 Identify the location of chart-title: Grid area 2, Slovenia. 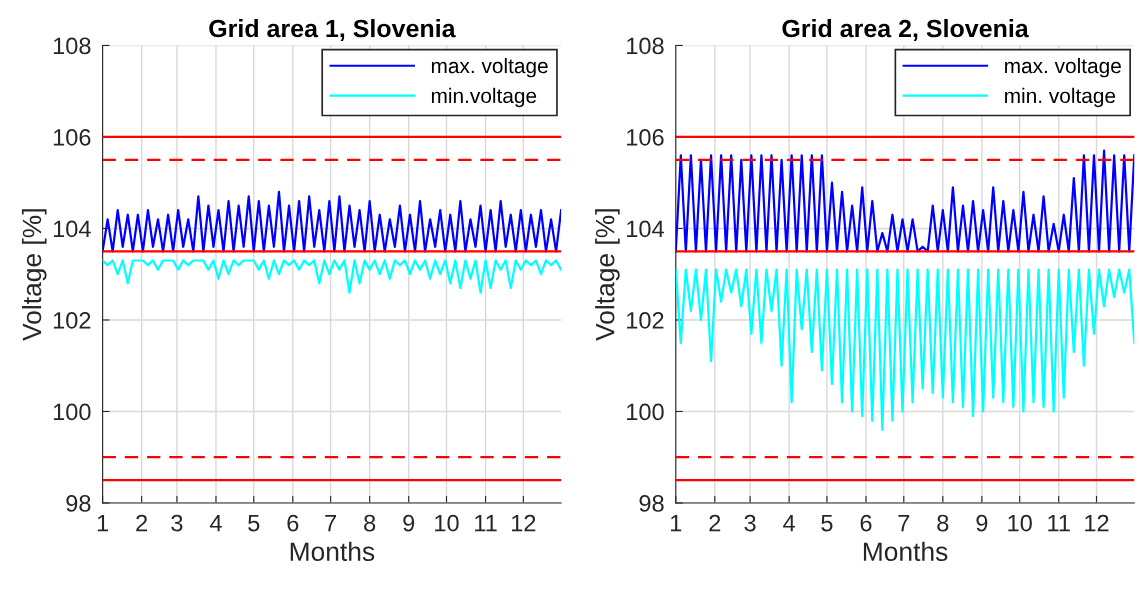
(905, 30).